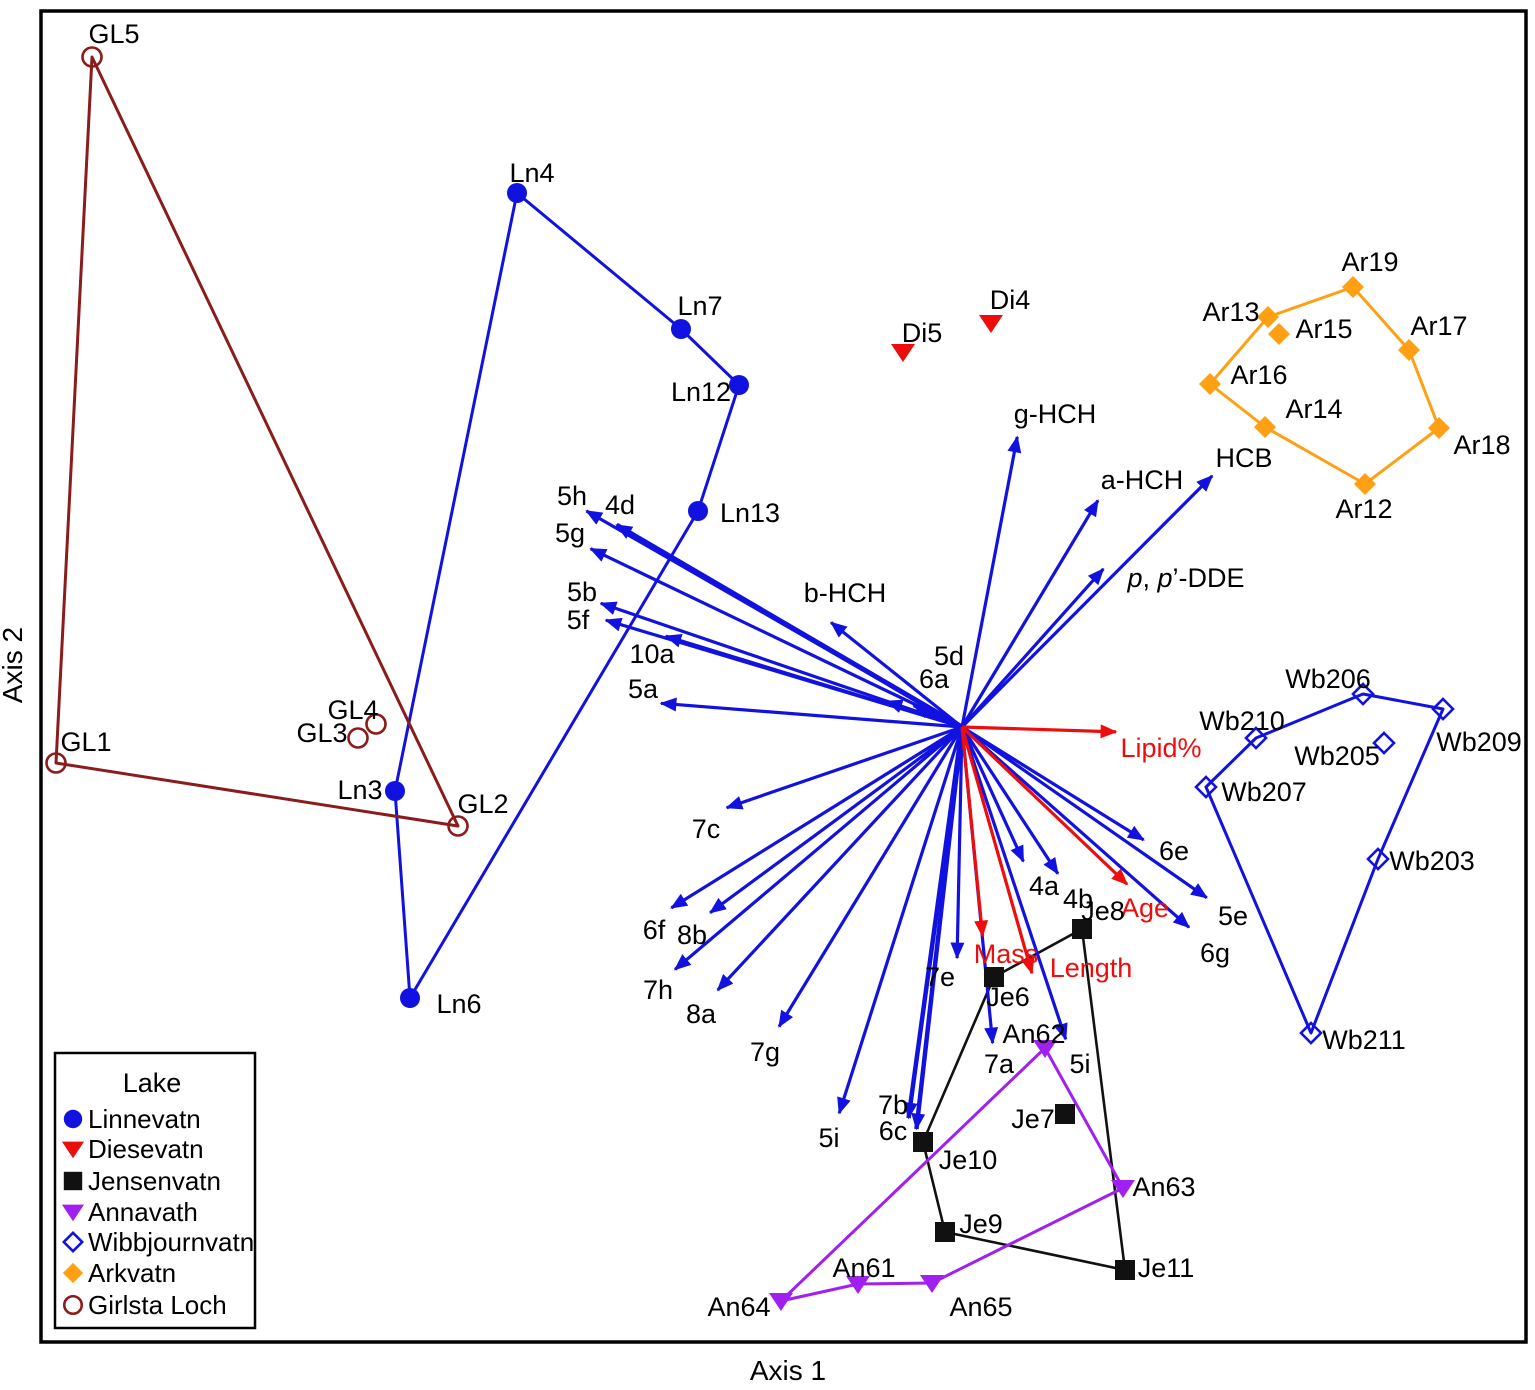 The width and height of the screenshot is (1535, 1390). I want to click on point-Ar16, so click(1210, 384).